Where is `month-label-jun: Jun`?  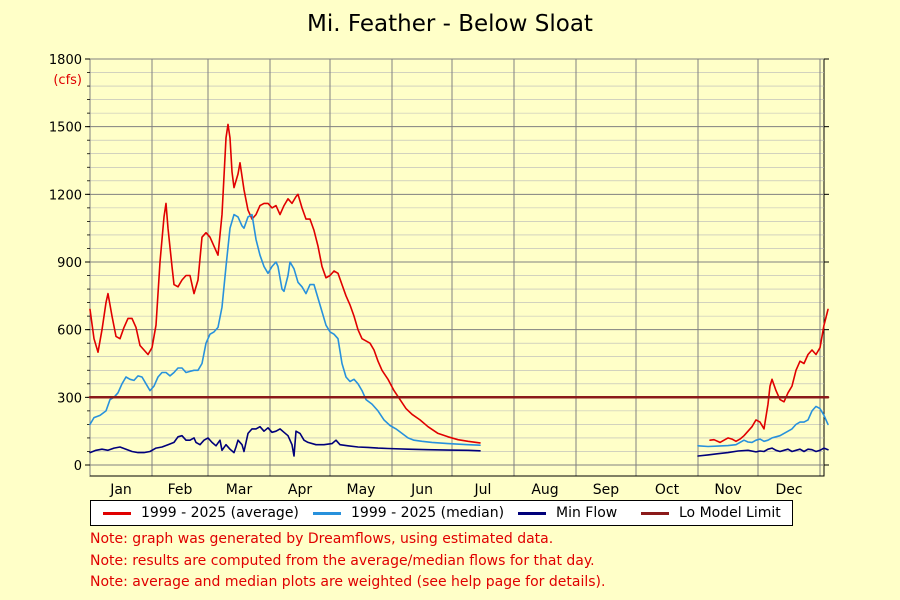
month-label-jun: Jun is located at coordinates (421, 490).